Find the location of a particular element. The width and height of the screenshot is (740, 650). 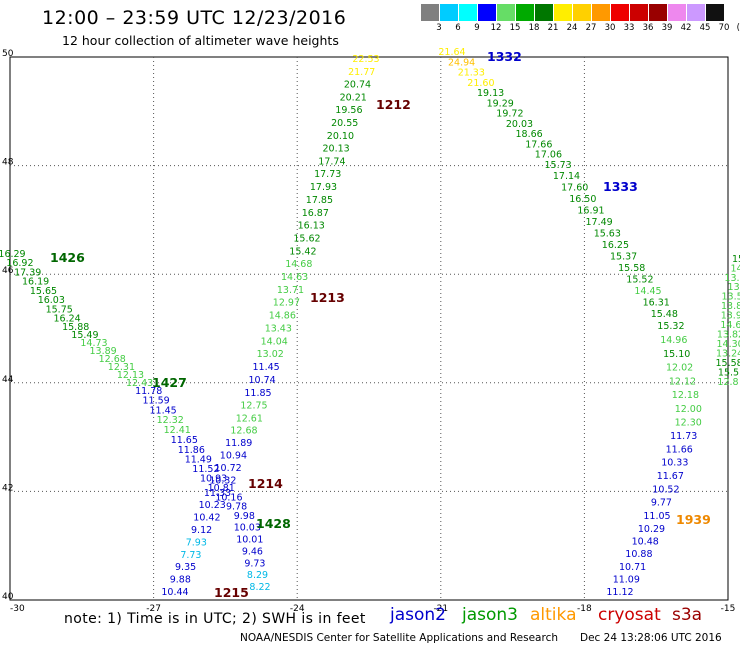

wave-height-reading: 15.37 is located at coordinates (623, 257).